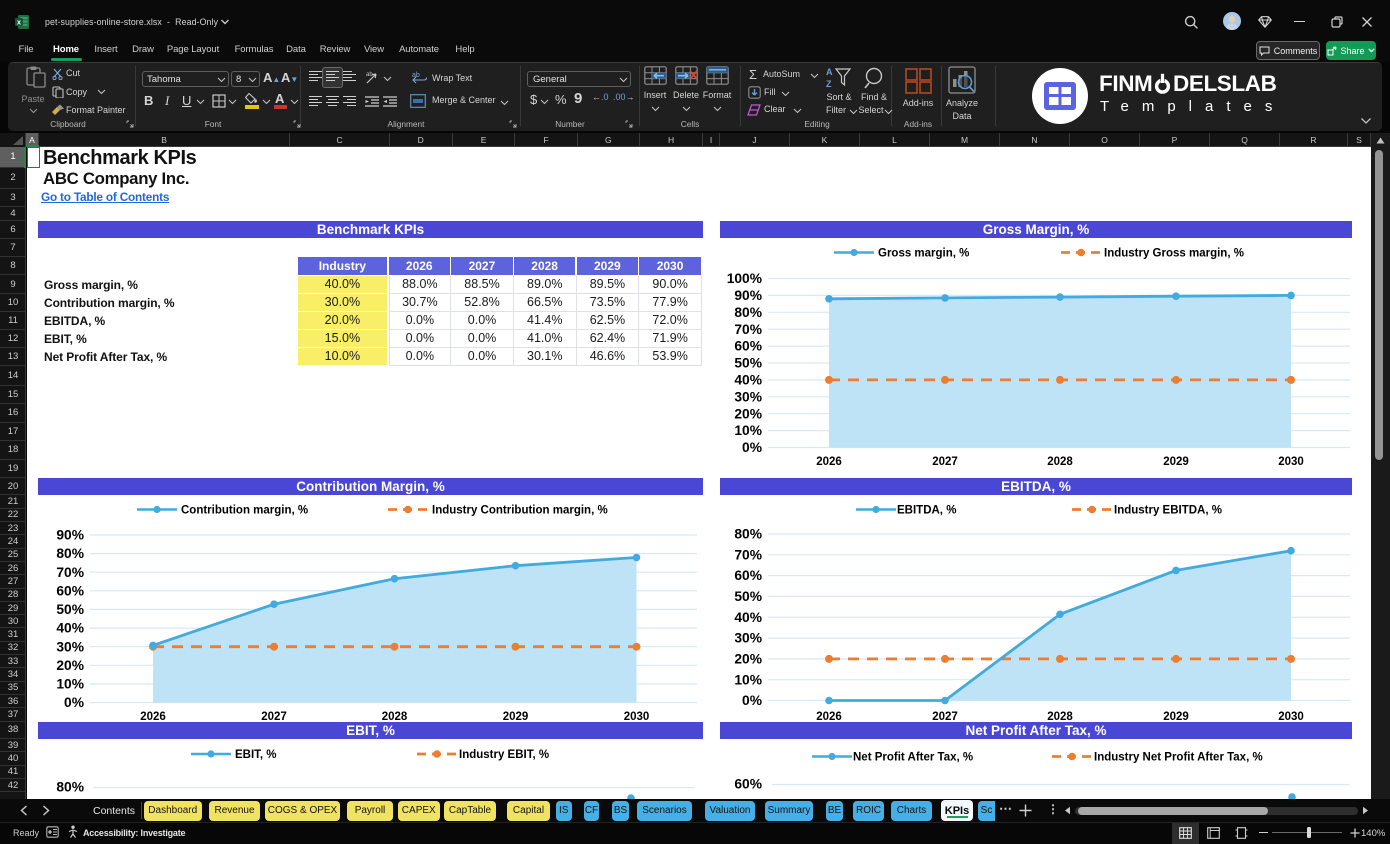  Describe the element at coordinates (1168, 510) in the screenshot. I see `svg-text: Industry EBITDA, %` at that location.